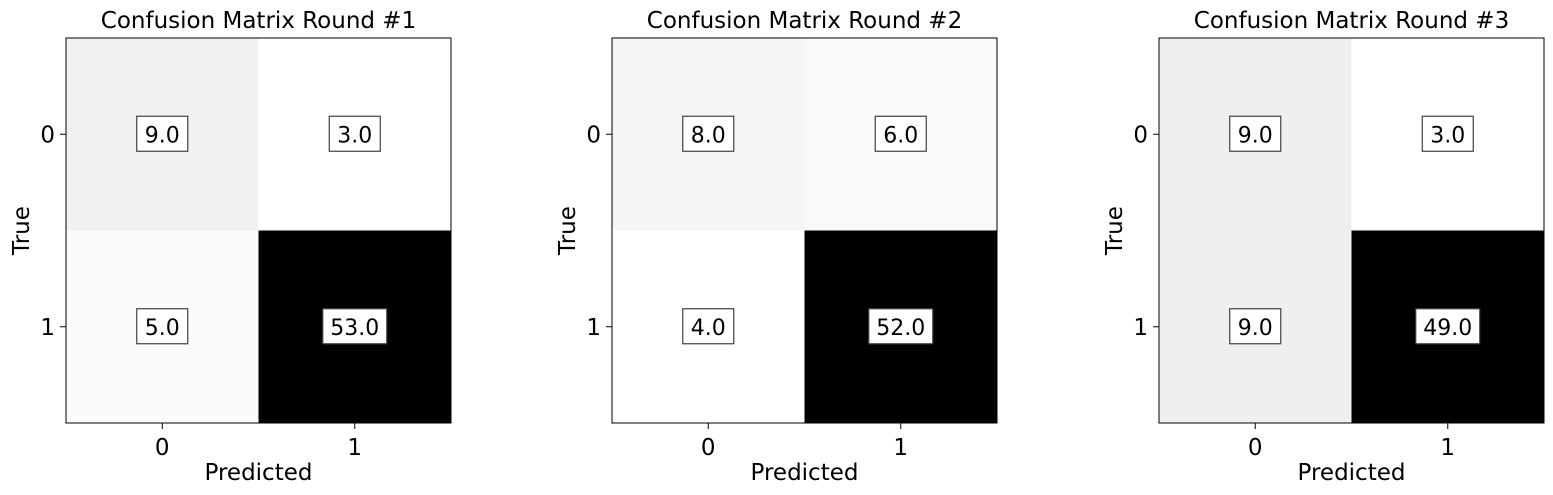 The width and height of the screenshot is (1553, 495). Describe the element at coordinates (1351, 21) in the screenshot. I see `chart-title: Confusion Matrix Round #3` at that location.